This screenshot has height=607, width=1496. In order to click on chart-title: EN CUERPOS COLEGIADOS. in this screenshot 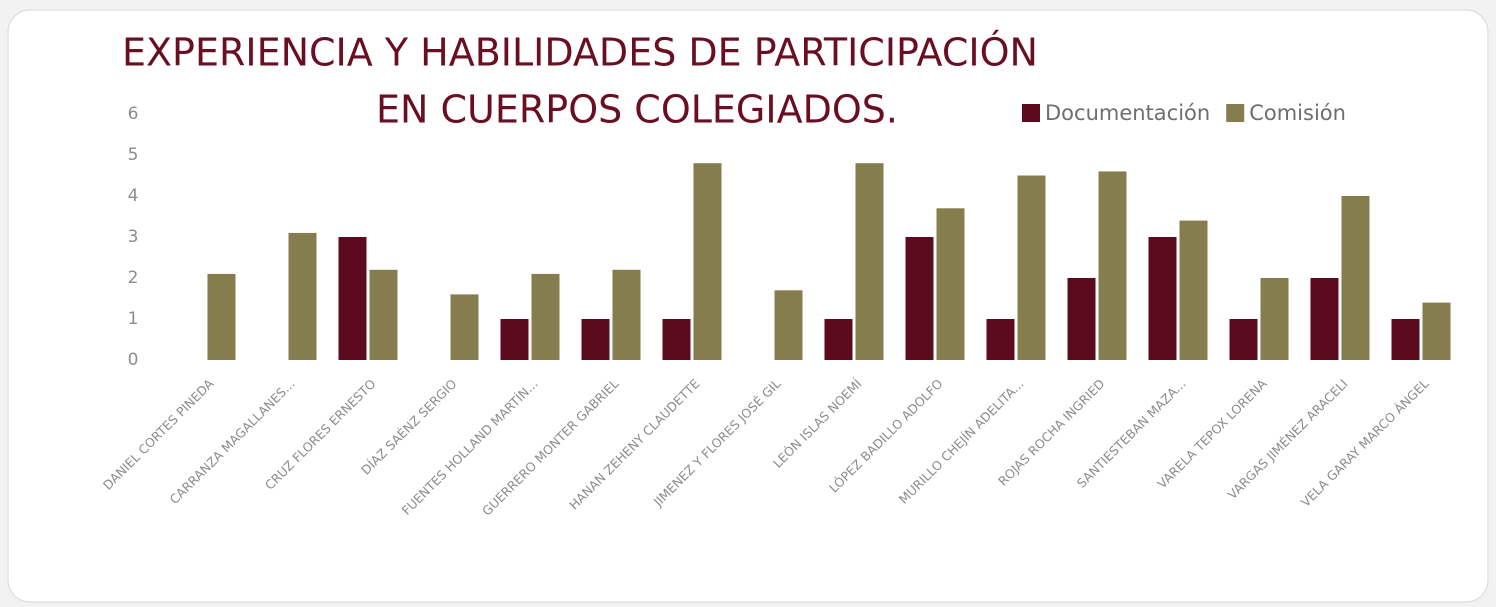, I will do `click(637, 110)`.